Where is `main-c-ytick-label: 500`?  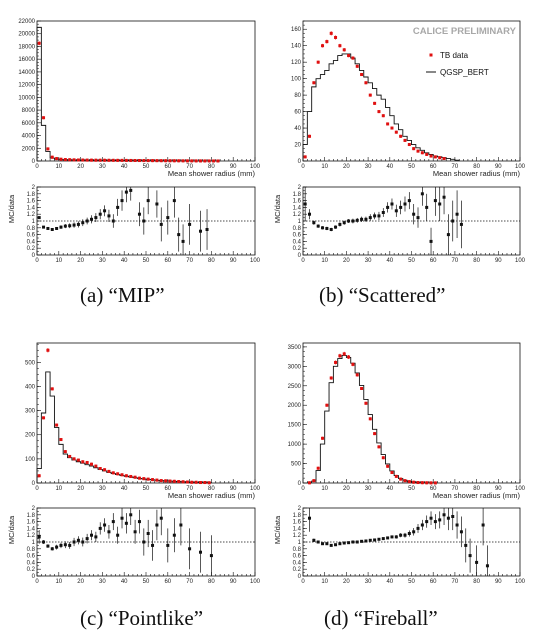 main-c-ytick-label: 500 is located at coordinates (30, 363).